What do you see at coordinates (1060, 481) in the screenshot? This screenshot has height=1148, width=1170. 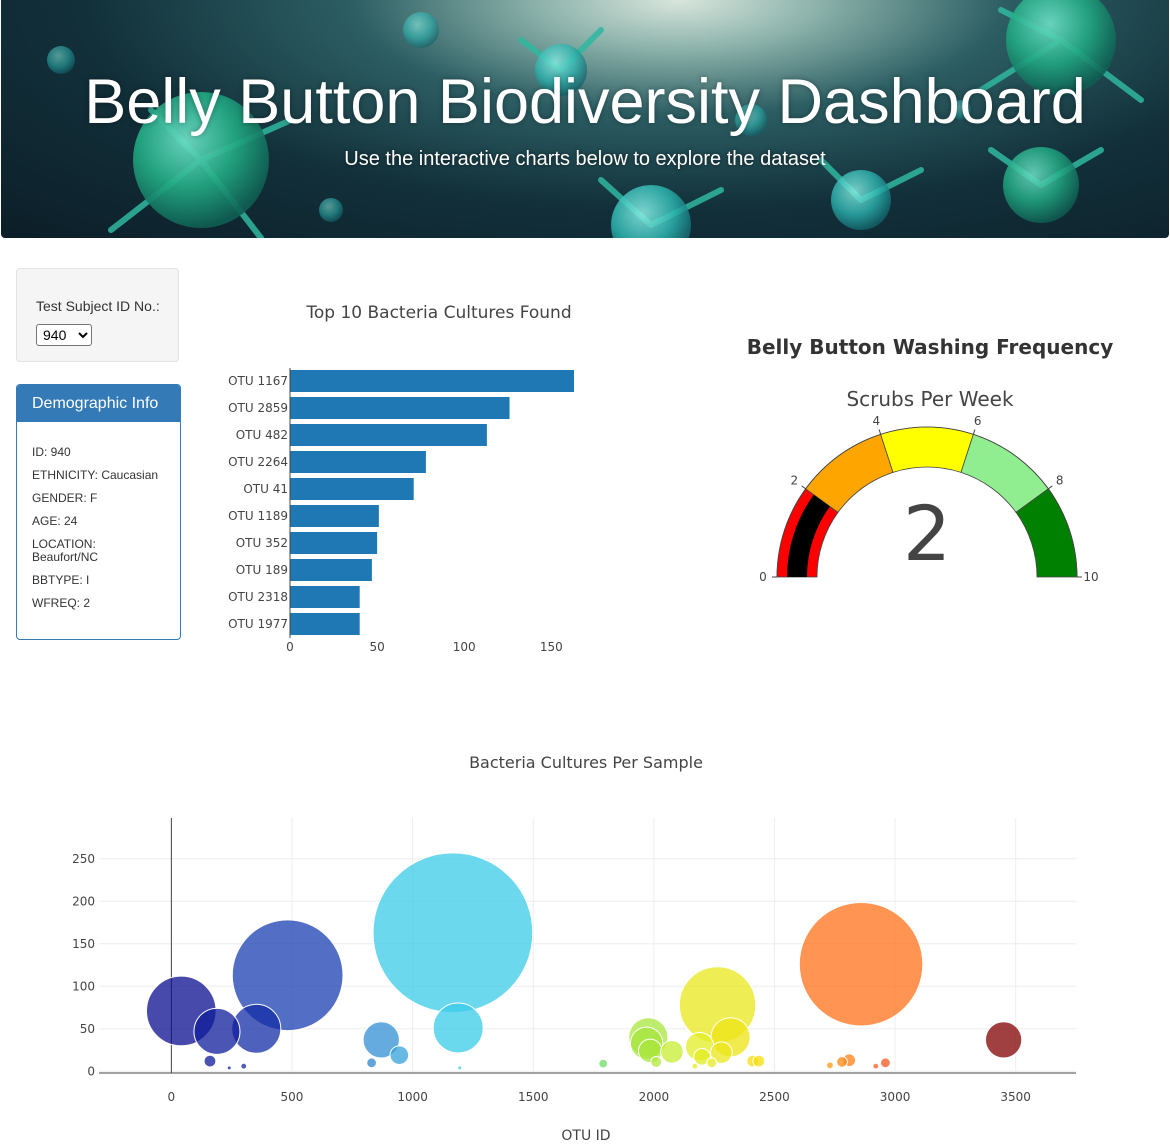 I see `gauge-tick-label: 8` at bounding box center [1060, 481].